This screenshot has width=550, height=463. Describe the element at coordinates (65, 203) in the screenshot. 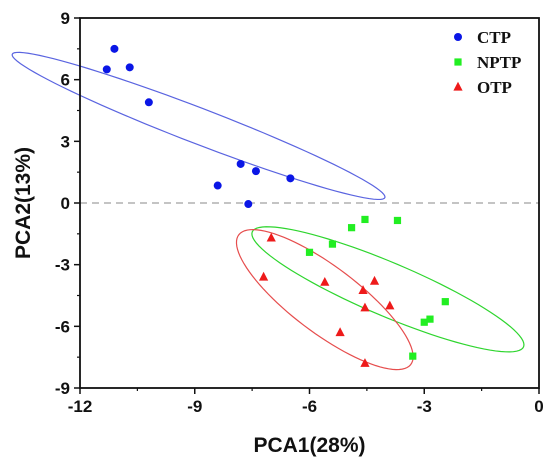

I see `y-tick-label: 0` at that location.